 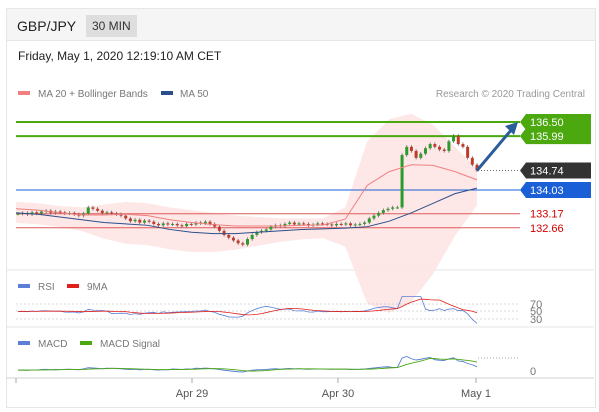 I want to click on rsi-ma-line, so click(x=247, y=307).